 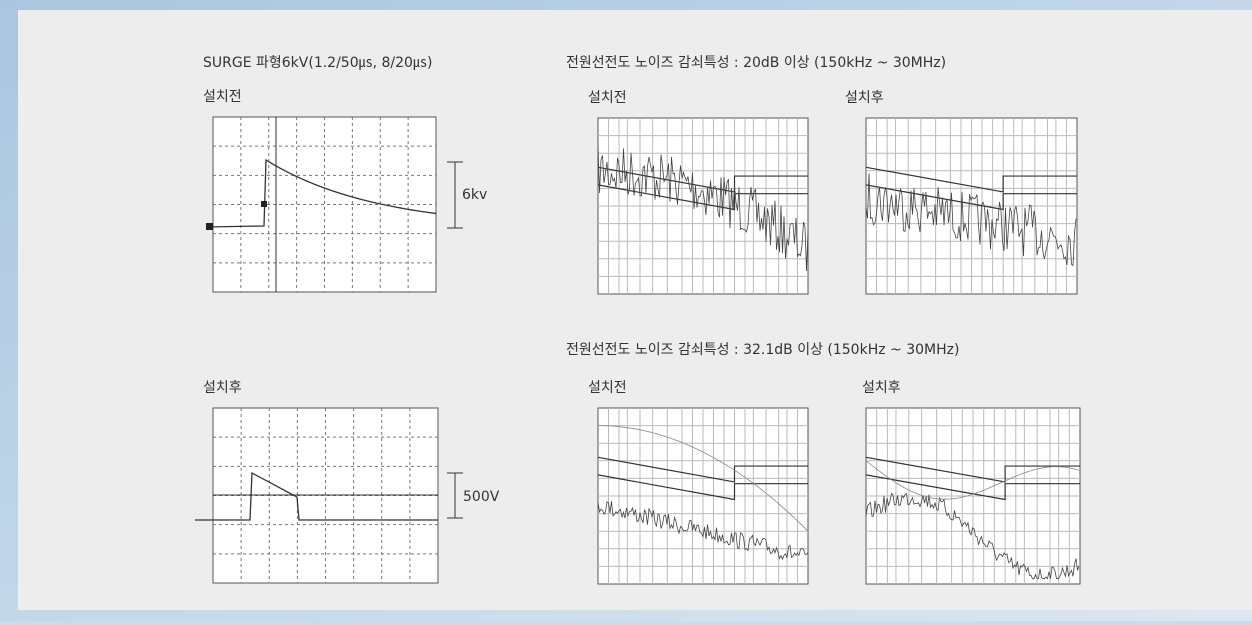 What do you see at coordinates (474, 195) in the screenshot?
I see `scale-label: 6kv` at bounding box center [474, 195].